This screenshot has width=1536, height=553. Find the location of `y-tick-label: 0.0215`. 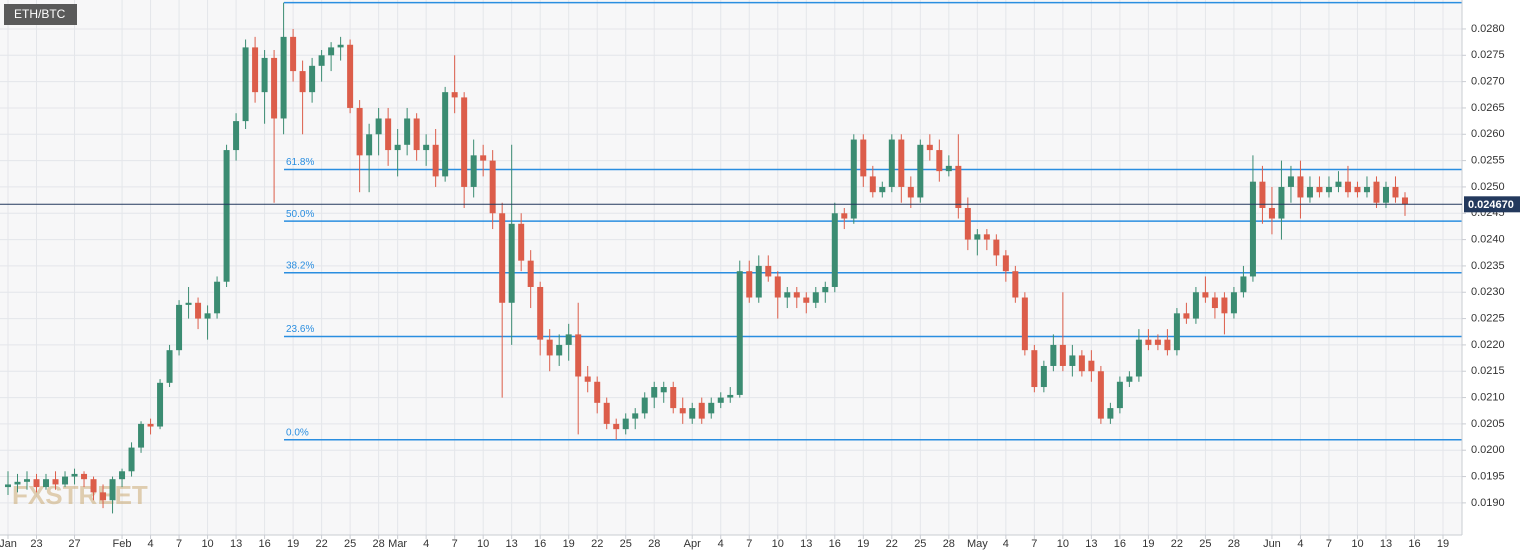

y-tick-label: 0.0215 is located at coordinates (1488, 371).